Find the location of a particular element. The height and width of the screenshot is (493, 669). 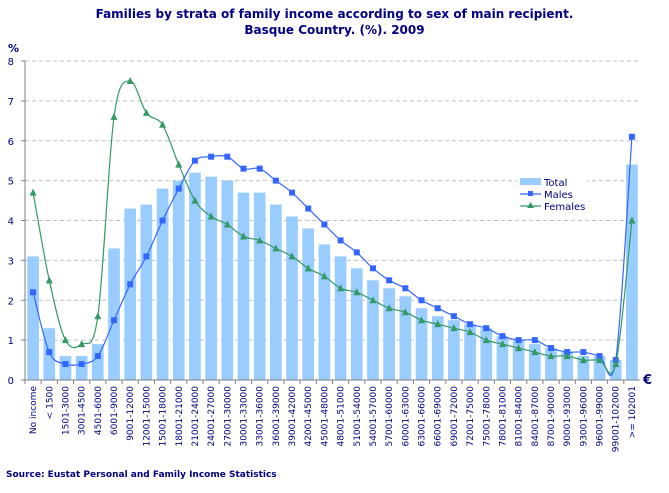

legend-label-total: Total is located at coordinates (555, 183).